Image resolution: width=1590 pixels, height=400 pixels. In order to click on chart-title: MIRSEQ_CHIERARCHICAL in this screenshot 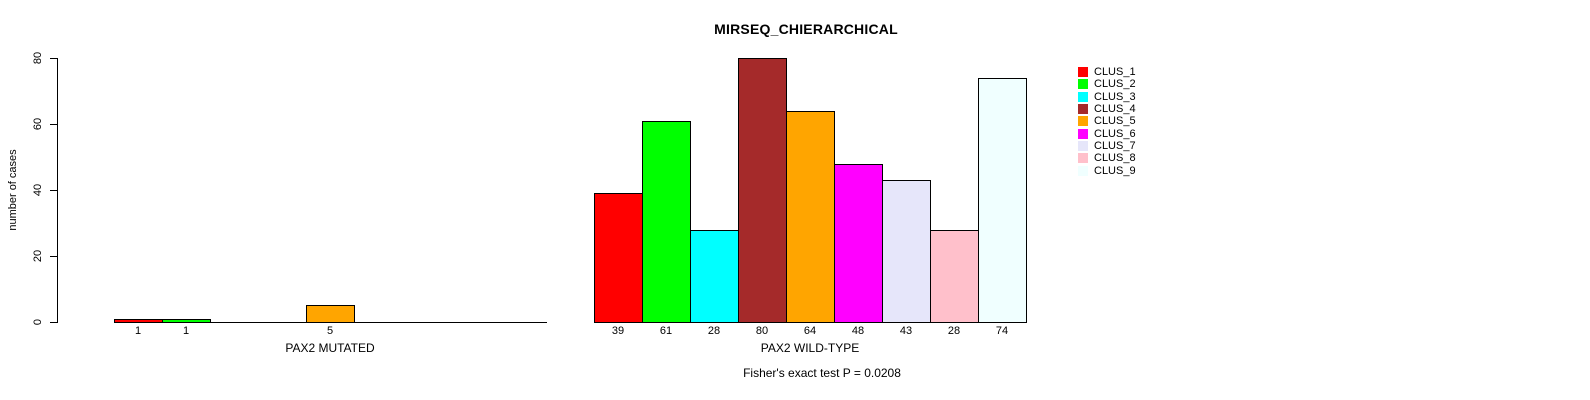, I will do `click(806, 29)`.